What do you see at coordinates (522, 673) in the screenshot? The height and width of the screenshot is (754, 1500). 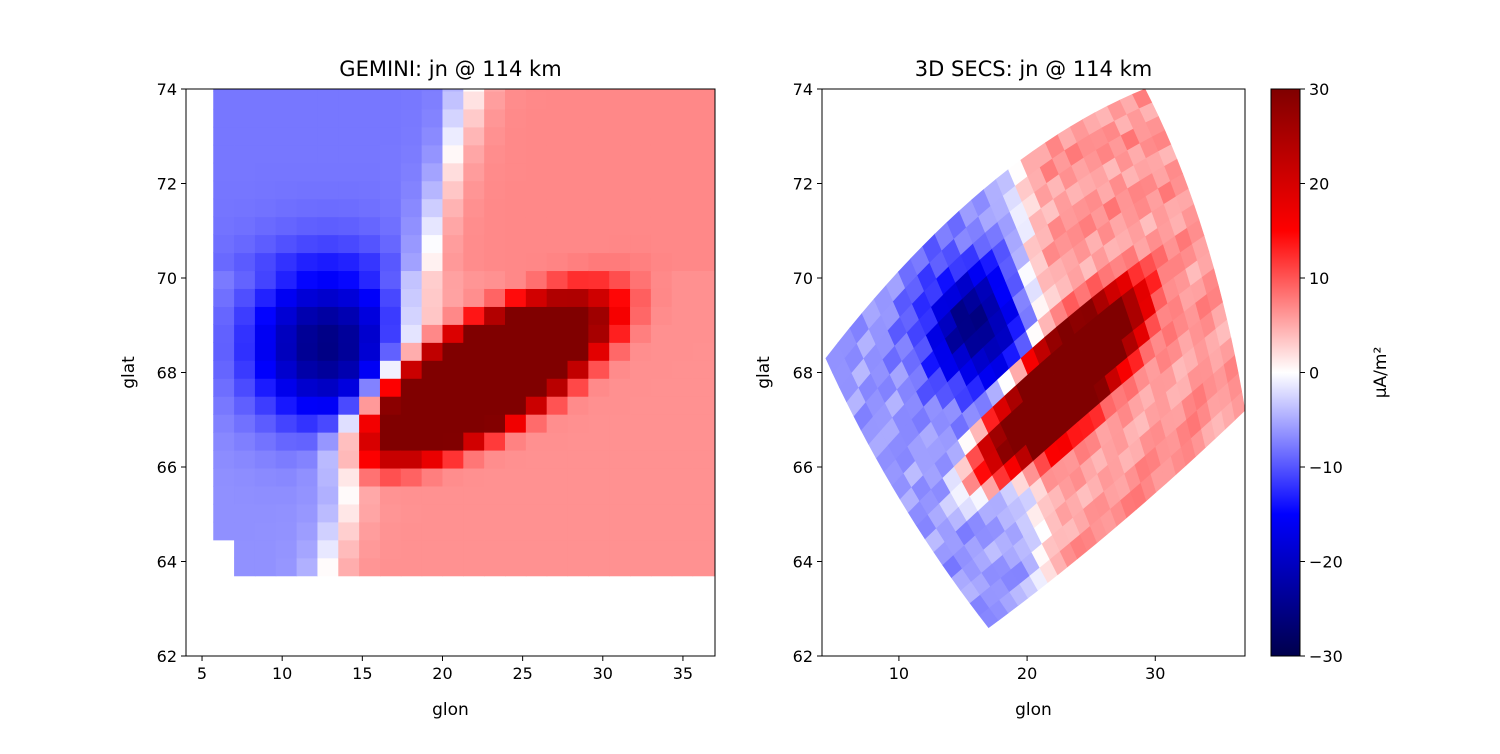 I see `x-tick-label-gemini-25: 25` at bounding box center [522, 673].